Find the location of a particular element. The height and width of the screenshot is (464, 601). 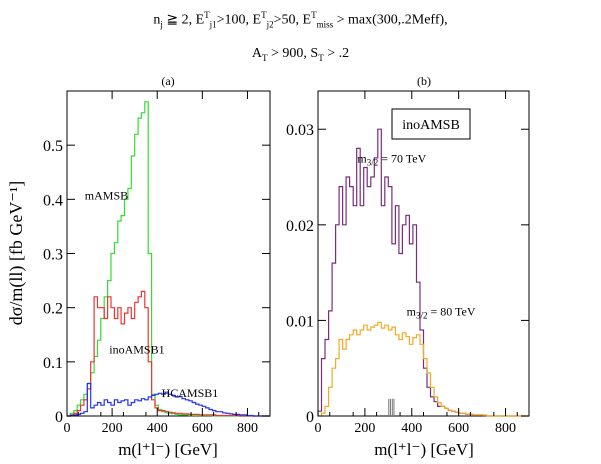

panel-b-x-tick-label: 800 is located at coordinates (505, 428).